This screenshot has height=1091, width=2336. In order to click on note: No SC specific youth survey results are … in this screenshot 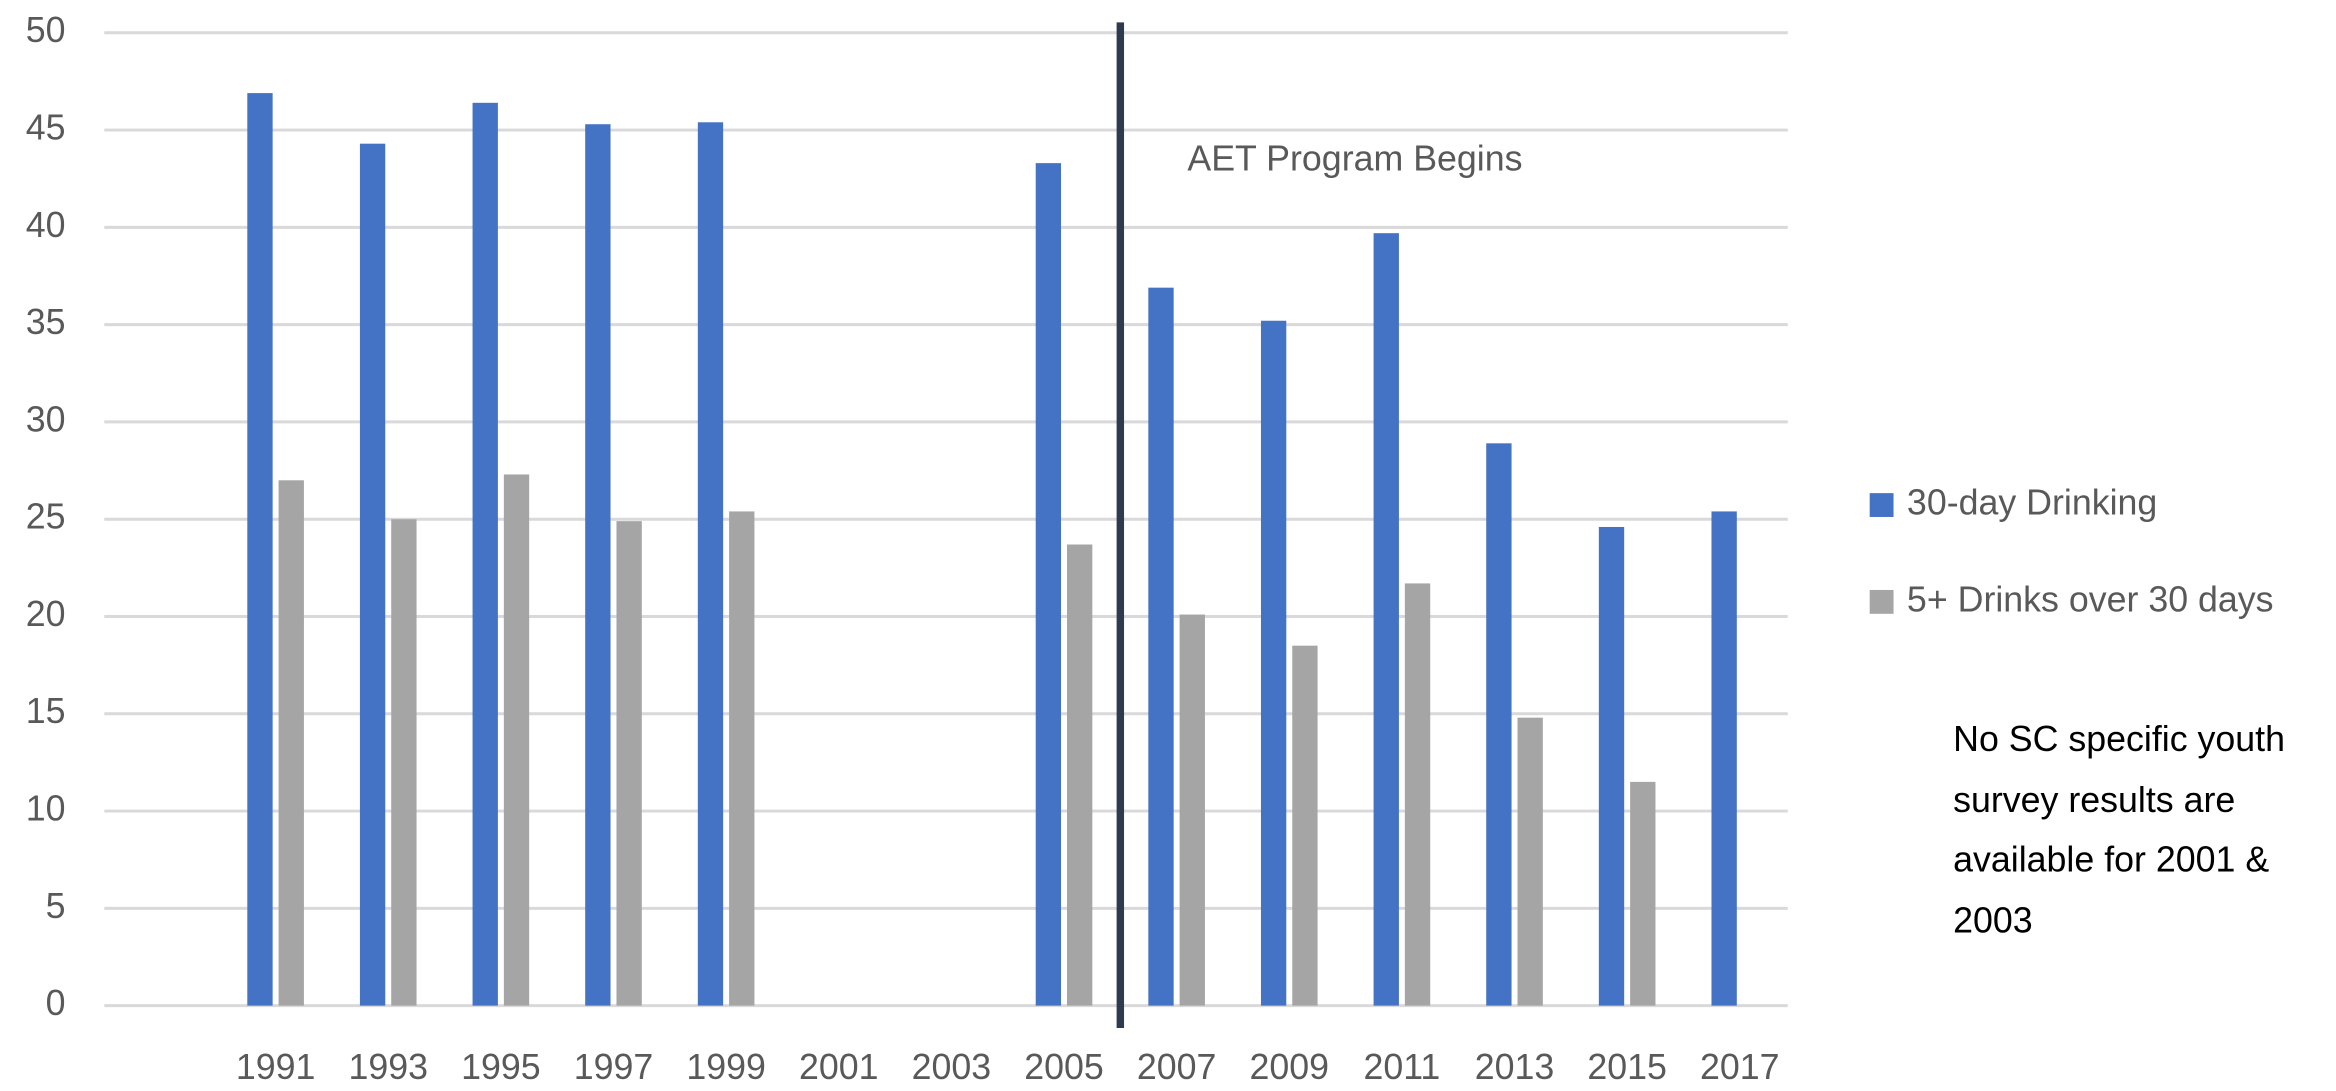, I will do `click(2119, 830)`.